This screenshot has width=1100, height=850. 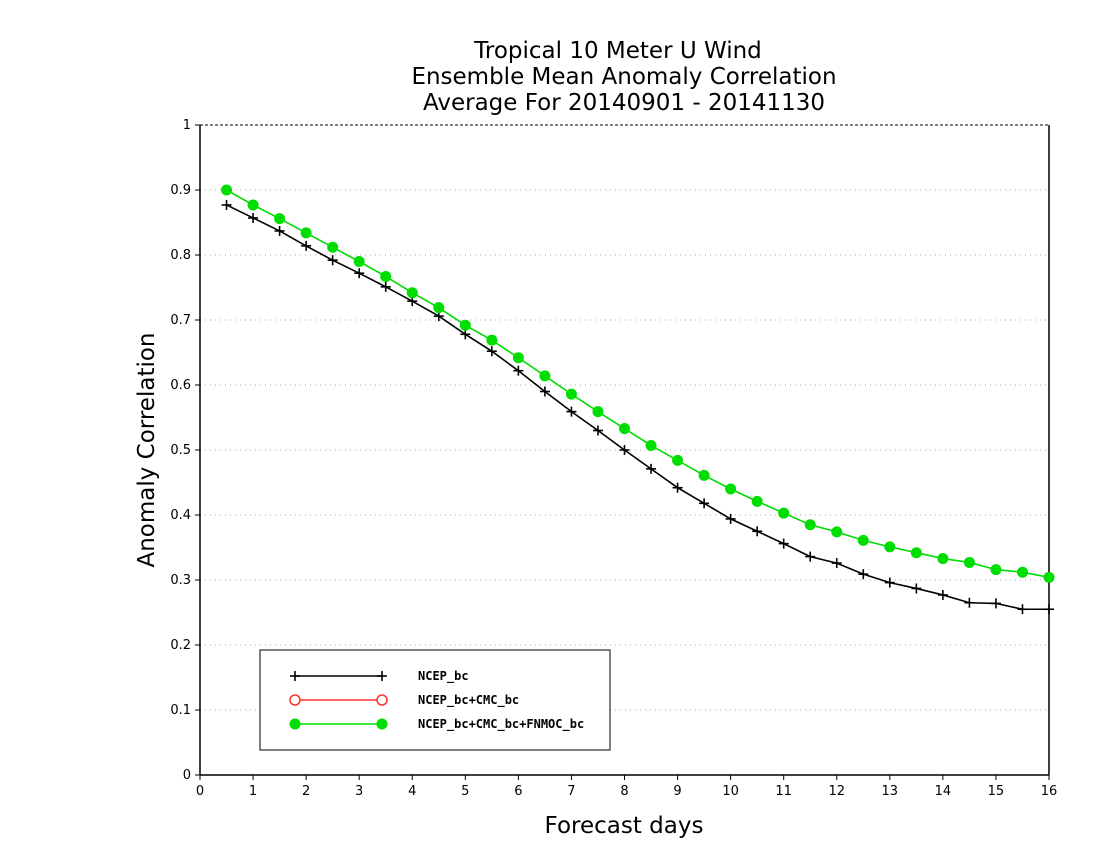 I want to click on y-tick-label-0: 0, so click(x=187, y=775).